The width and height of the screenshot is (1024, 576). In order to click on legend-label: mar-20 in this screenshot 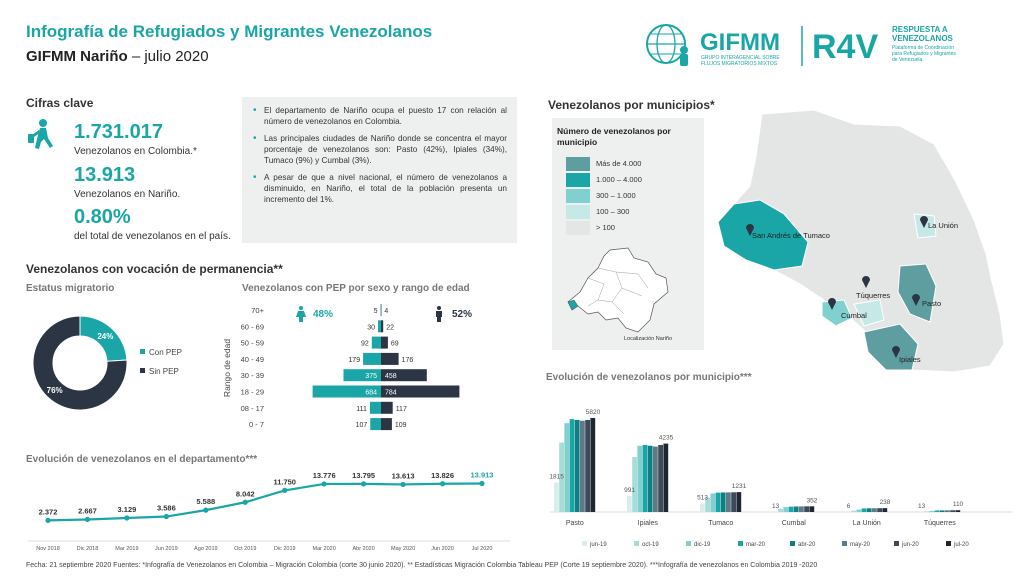, I will do `click(756, 545)`.